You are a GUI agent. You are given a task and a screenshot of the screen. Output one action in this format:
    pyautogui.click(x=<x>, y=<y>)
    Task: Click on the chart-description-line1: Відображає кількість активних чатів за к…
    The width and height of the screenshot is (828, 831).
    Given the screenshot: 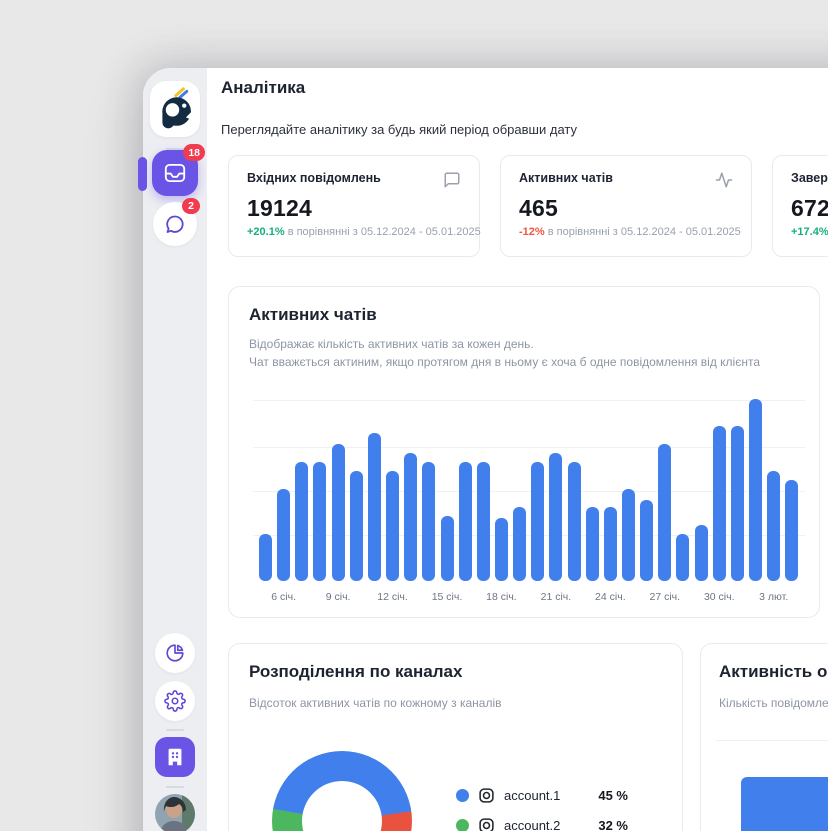 What is the action you would take?
    pyautogui.click(x=391, y=344)
    